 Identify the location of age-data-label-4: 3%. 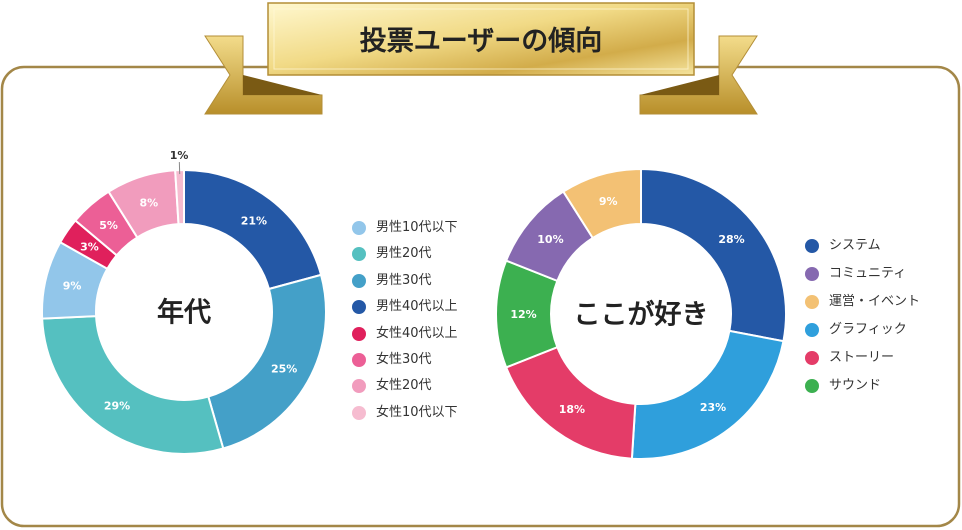
(89, 246).